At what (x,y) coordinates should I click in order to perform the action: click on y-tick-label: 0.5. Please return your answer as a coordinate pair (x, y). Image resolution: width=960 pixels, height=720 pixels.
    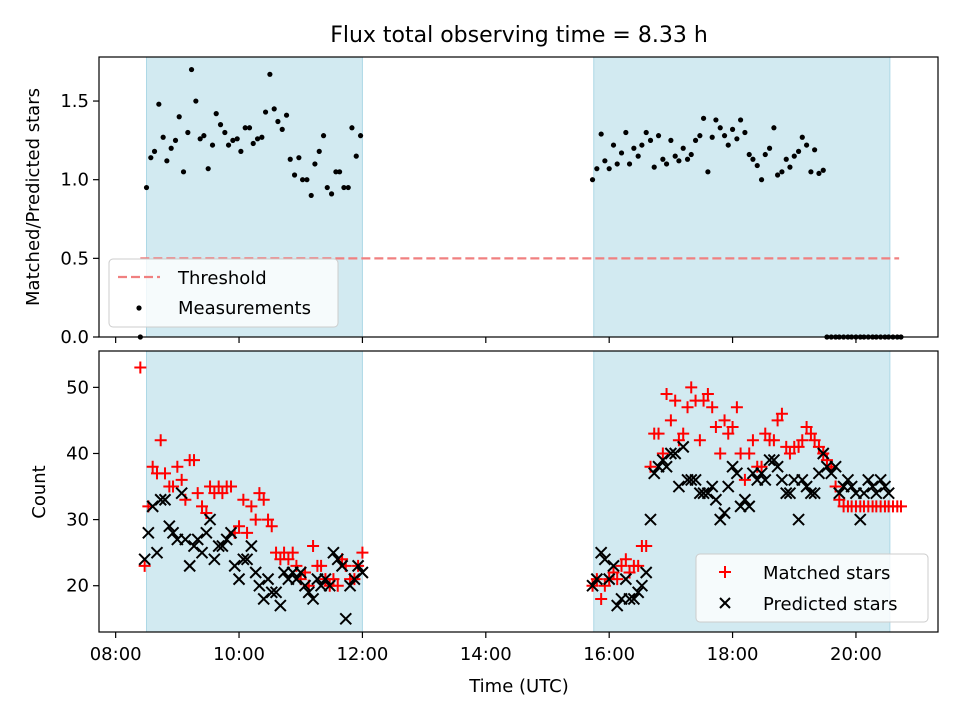
    Looking at the image, I should click on (74, 258).